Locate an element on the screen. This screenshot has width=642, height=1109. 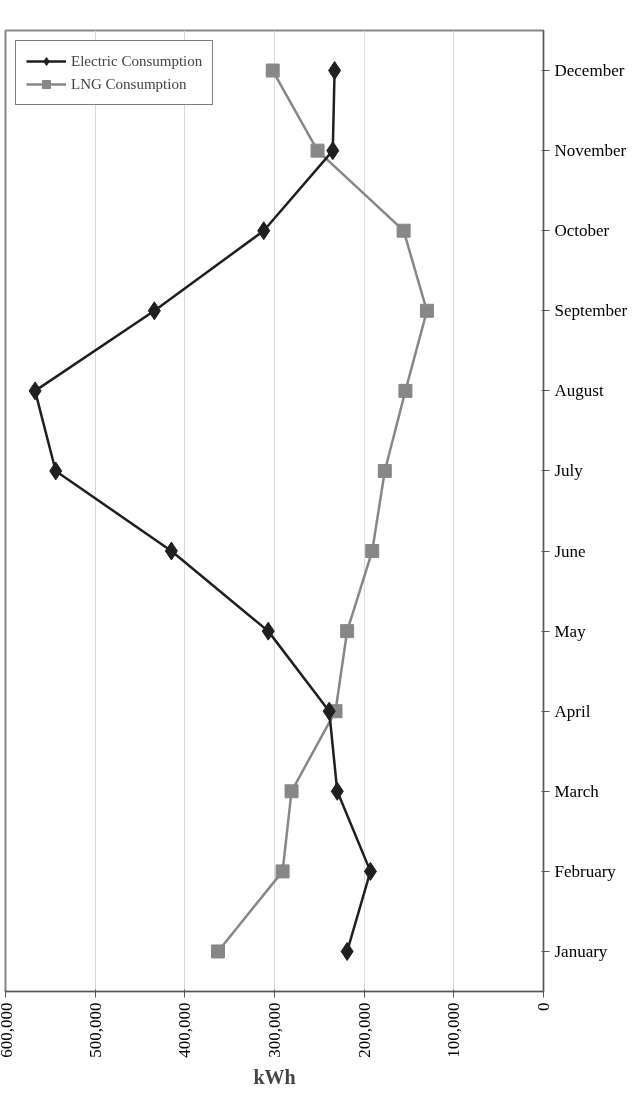
x-tick-label: 400,000 is located at coordinates (185, 1030).